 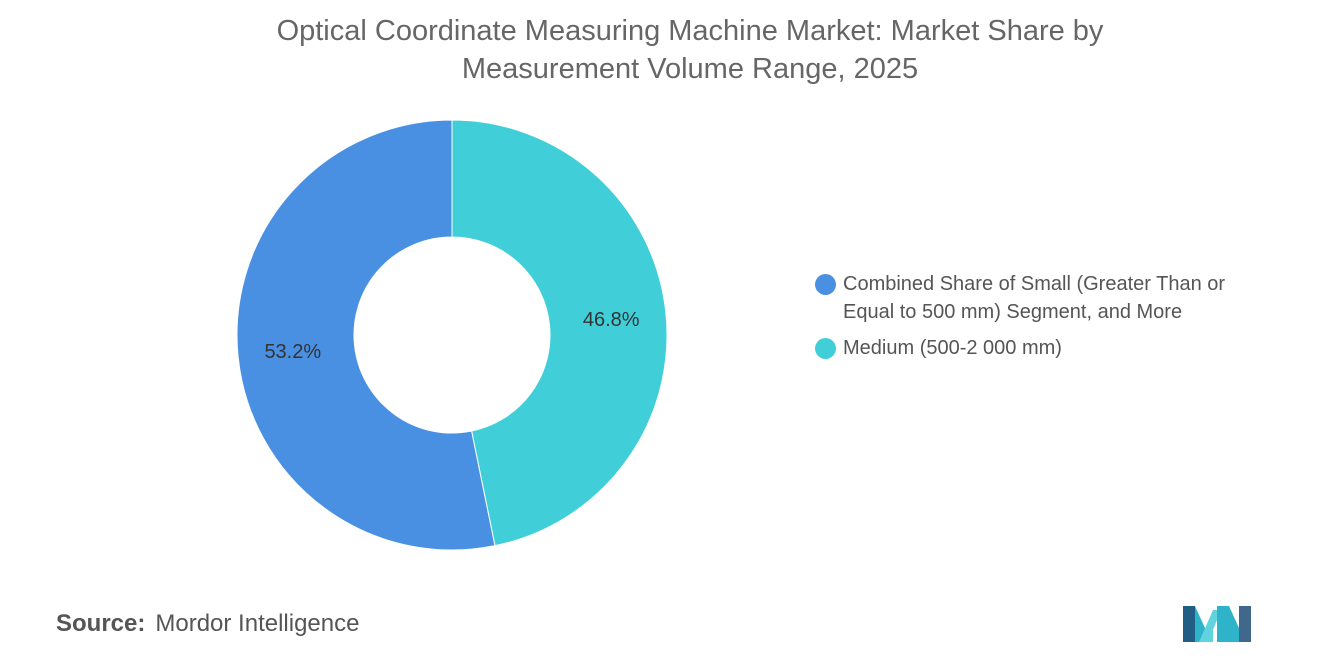 I want to click on donut-slice-medium, so click(x=559, y=333).